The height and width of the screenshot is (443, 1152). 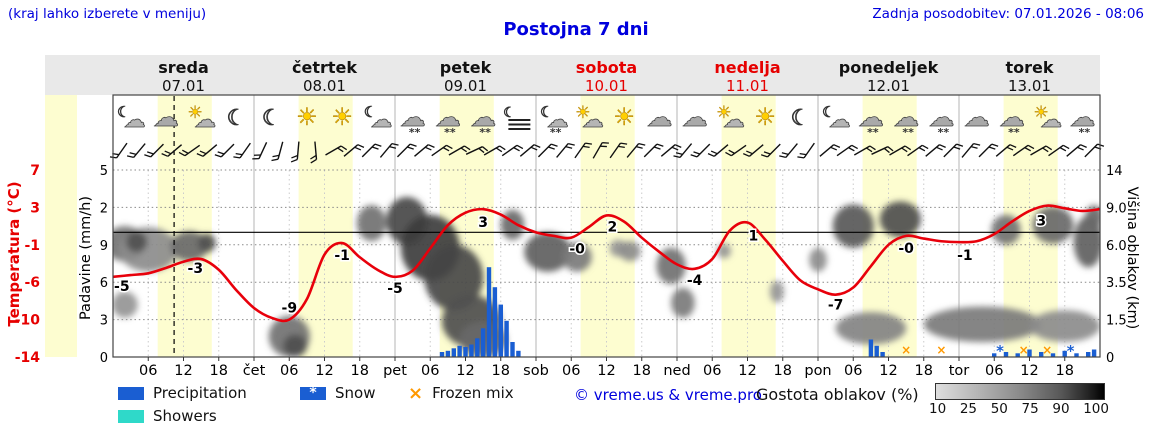 I want to click on density-tick-label: 25, so click(x=968, y=409).